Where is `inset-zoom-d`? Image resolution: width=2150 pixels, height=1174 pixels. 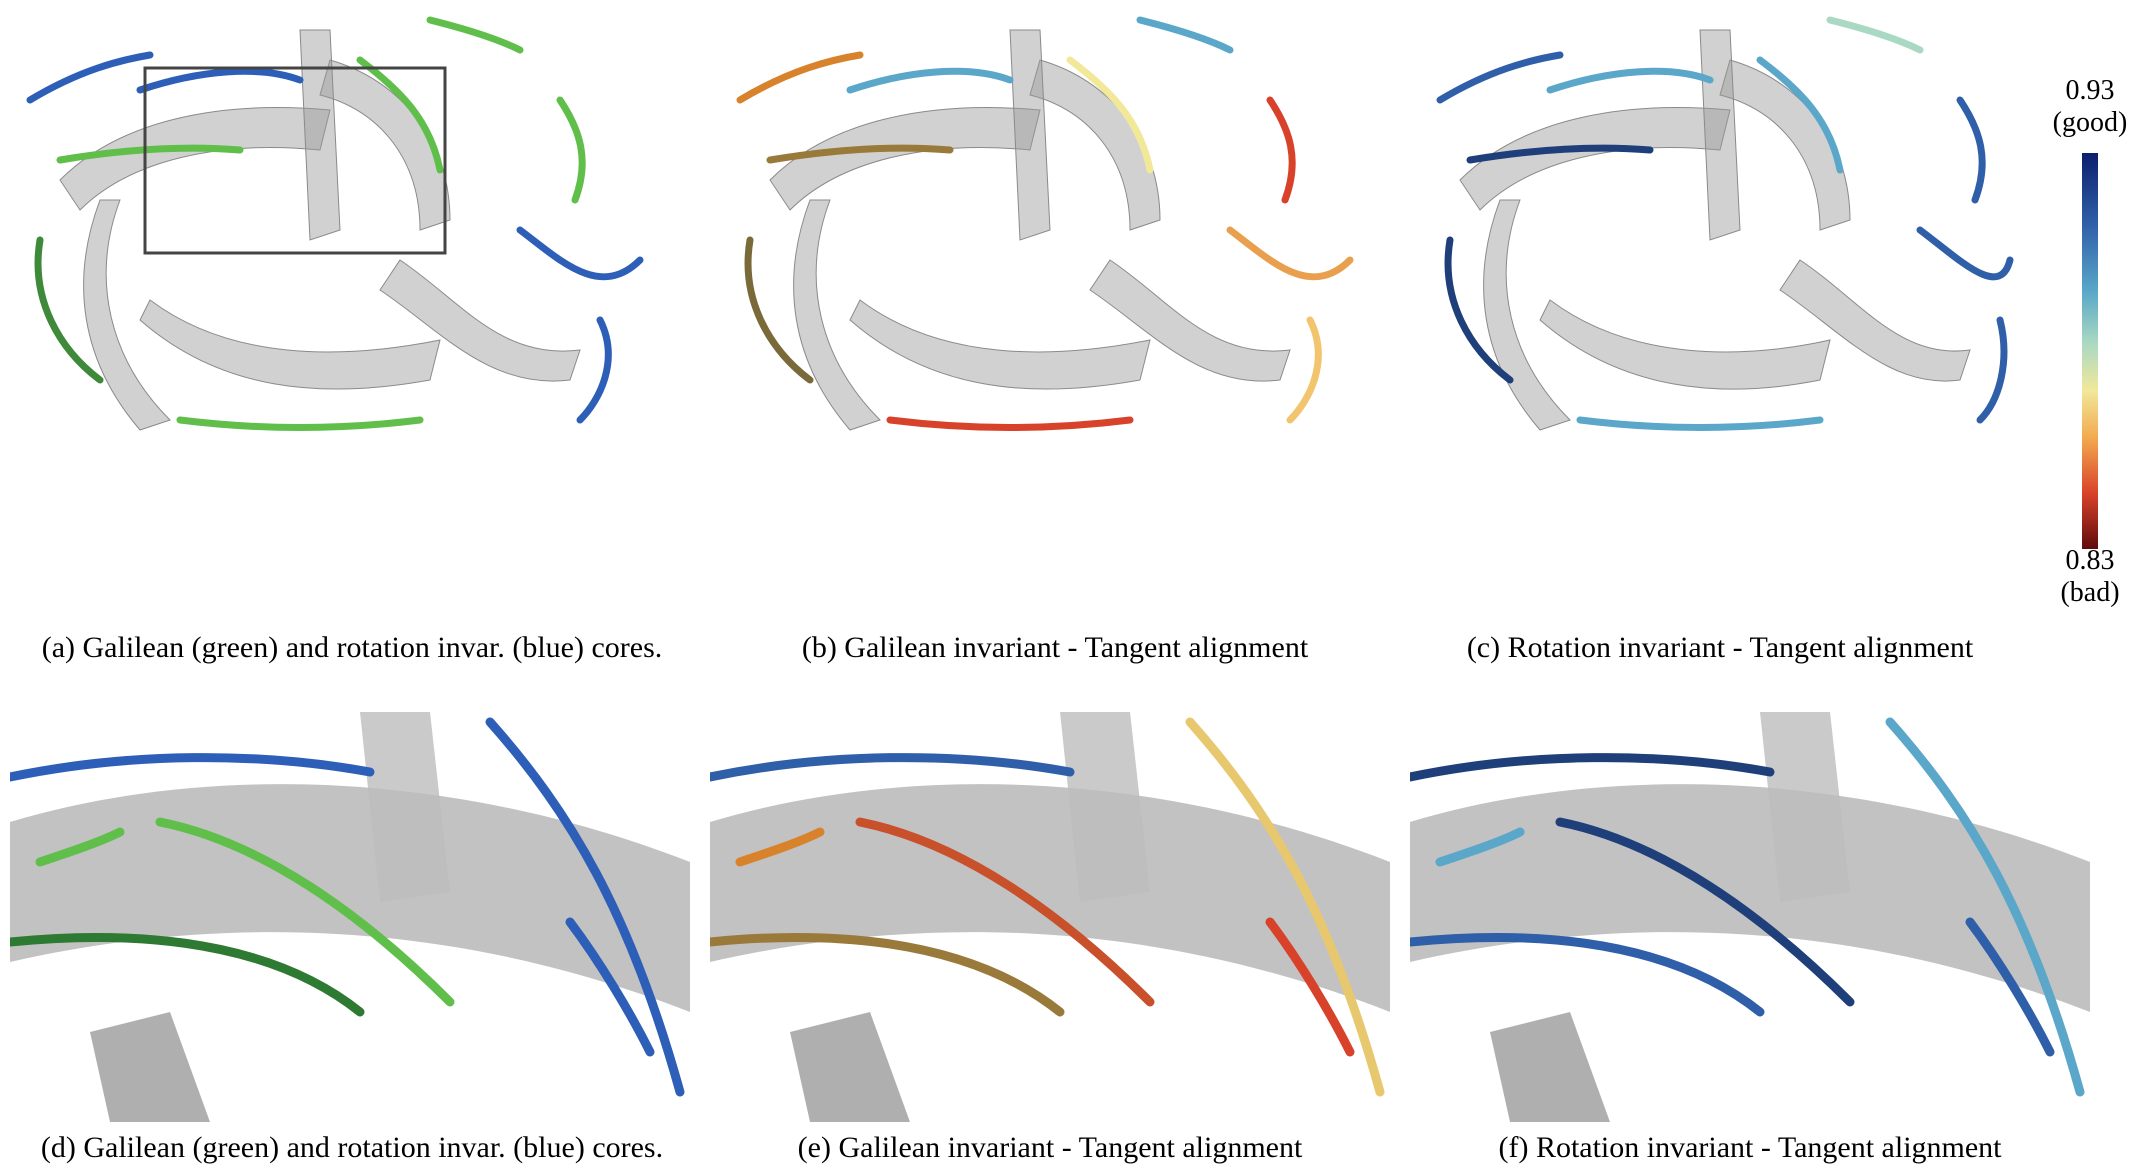 inset-zoom-d is located at coordinates (350, 917).